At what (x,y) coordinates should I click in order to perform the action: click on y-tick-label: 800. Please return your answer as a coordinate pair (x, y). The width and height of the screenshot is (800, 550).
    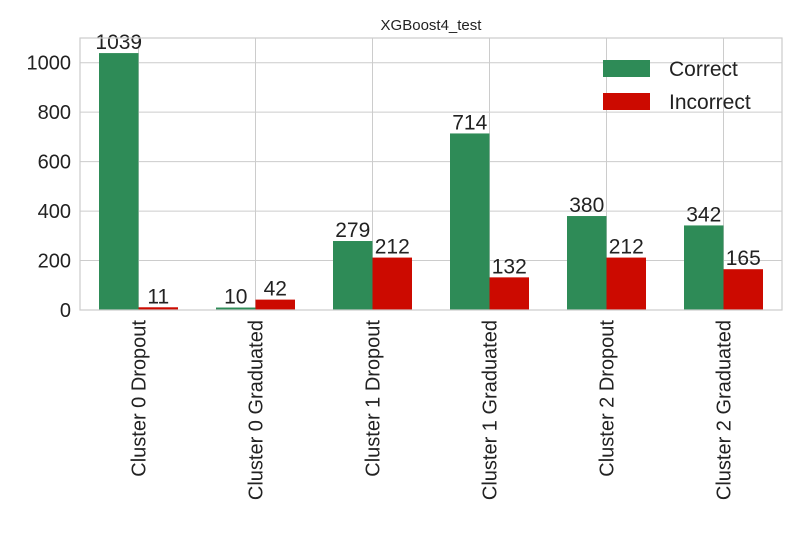
    Looking at the image, I should click on (54, 113).